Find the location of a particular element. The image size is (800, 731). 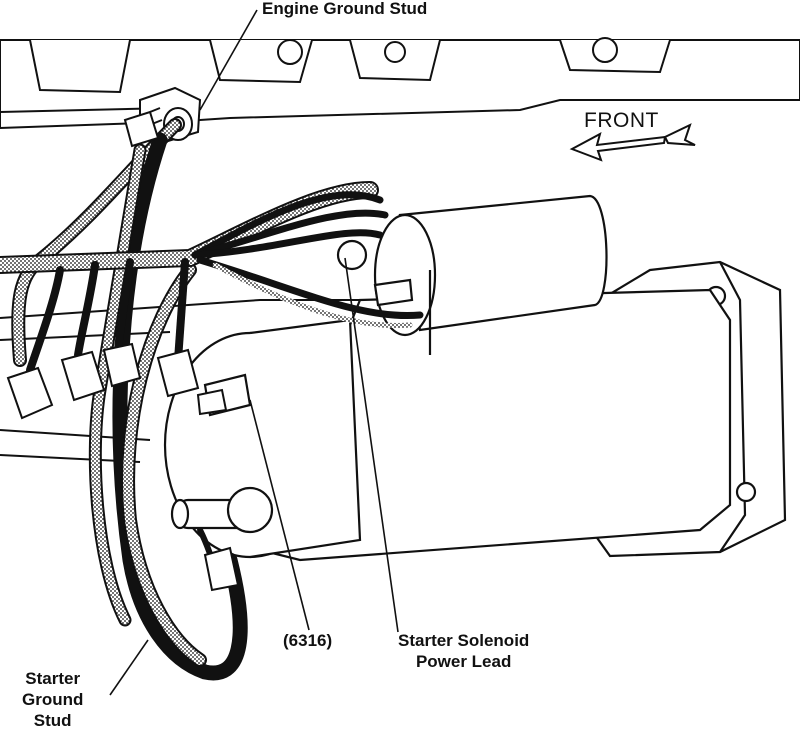

starter-ground-stud-label: Starter Ground Stud is located at coordinates (53, 699).